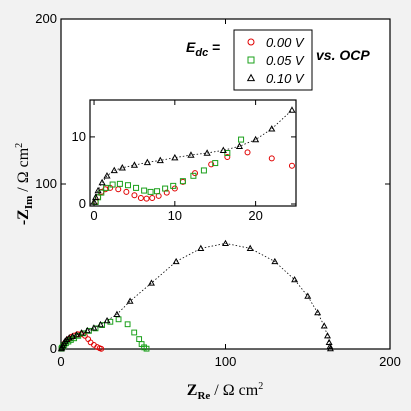  I want to click on legend-edc-sub: dc, so click(201, 53).